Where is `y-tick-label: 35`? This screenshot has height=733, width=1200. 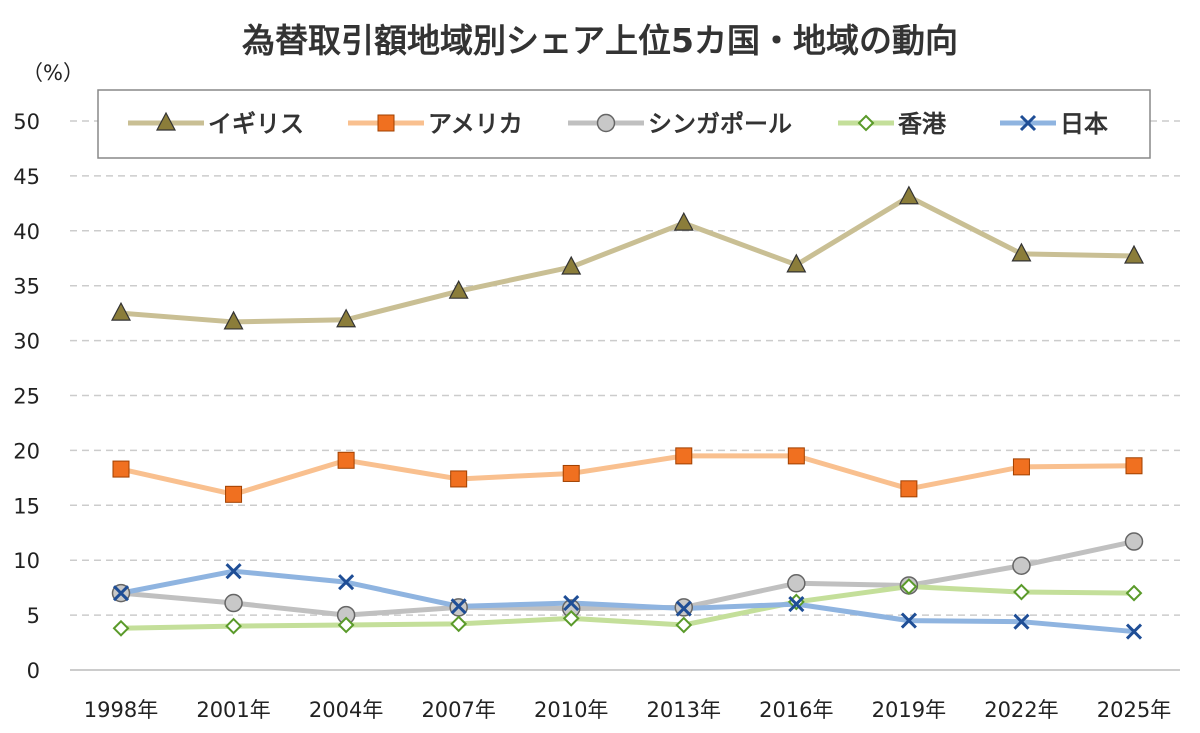 y-tick-label: 35 is located at coordinates (26, 287).